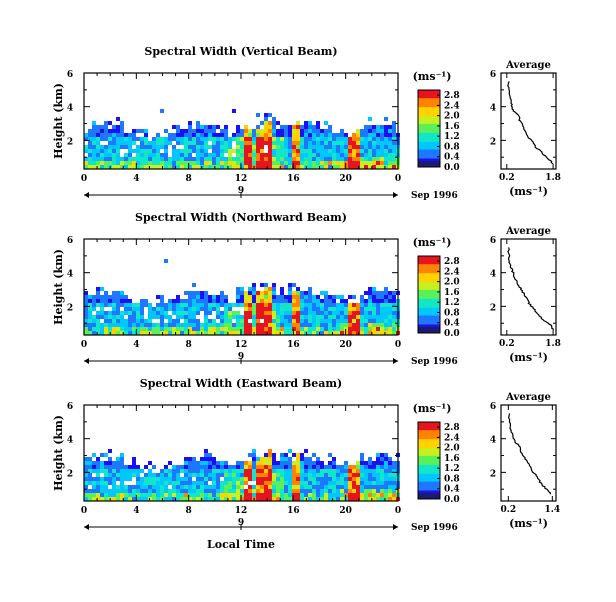 The width and height of the screenshot is (616, 602). Describe the element at coordinates (452, 313) in the screenshot. I see `colorbar-tick-label: 0.8` at that location.